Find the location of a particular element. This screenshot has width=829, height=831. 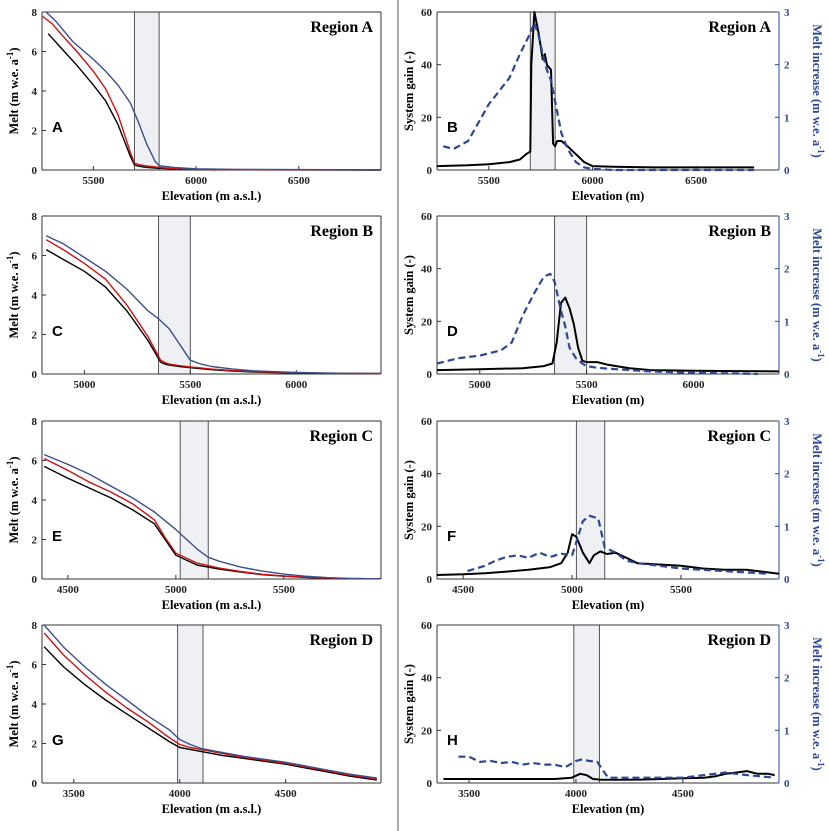

panel-e-ytick-label: 2 is located at coordinates (35, 541).